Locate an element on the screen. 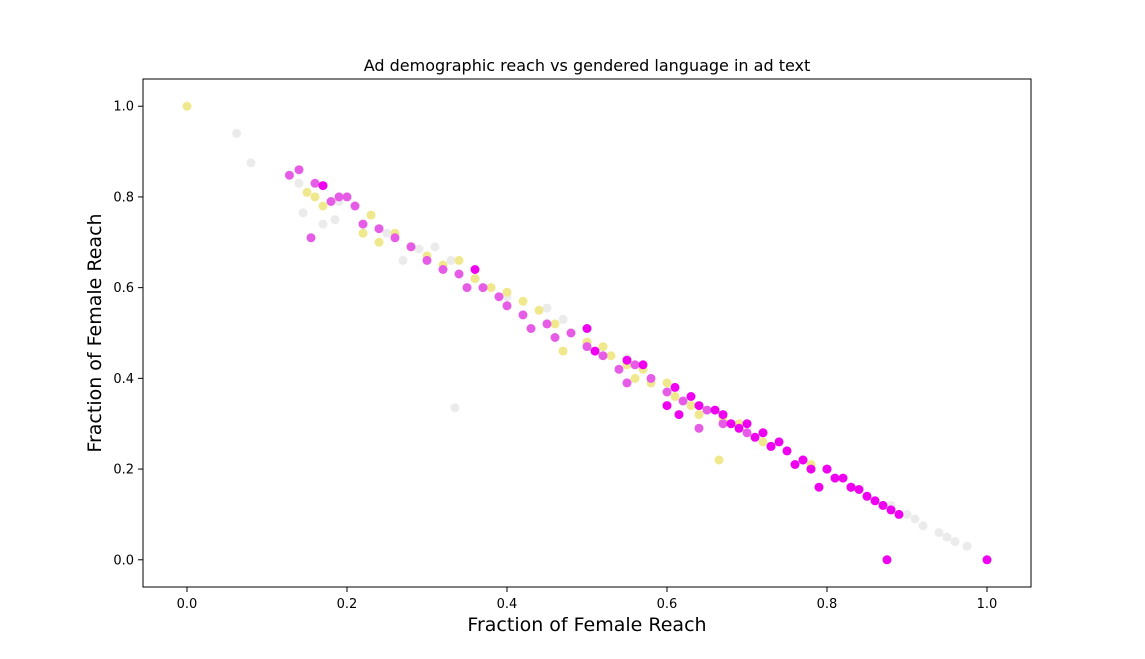 Image resolution: width=1145 pixels, height=659 pixels. y-tick-label: 0.0 is located at coordinates (123, 560).